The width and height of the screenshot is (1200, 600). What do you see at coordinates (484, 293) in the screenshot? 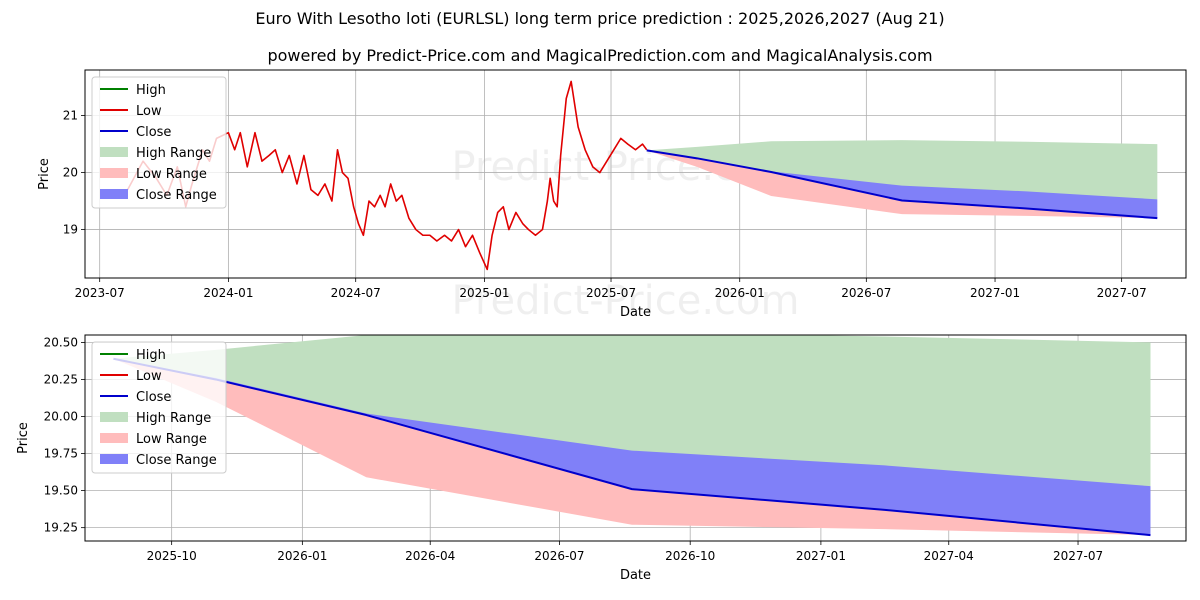
I see `x-tick-label: 2025-01` at bounding box center [484, 293].